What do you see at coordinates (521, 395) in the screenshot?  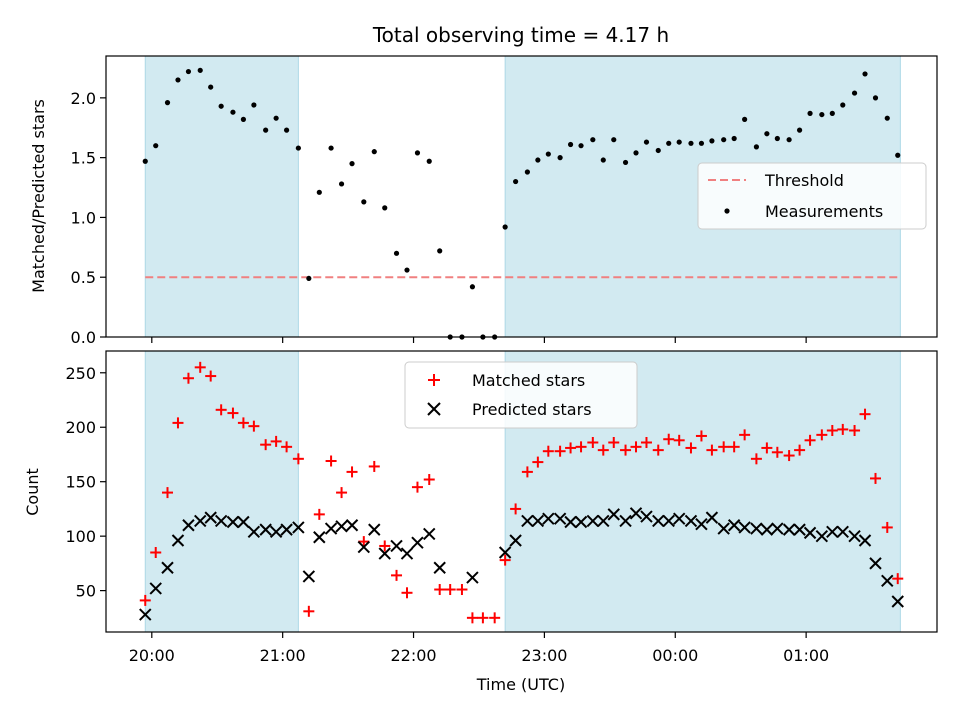 I see `bottom-legend-box` at bounding box center [521, 395].